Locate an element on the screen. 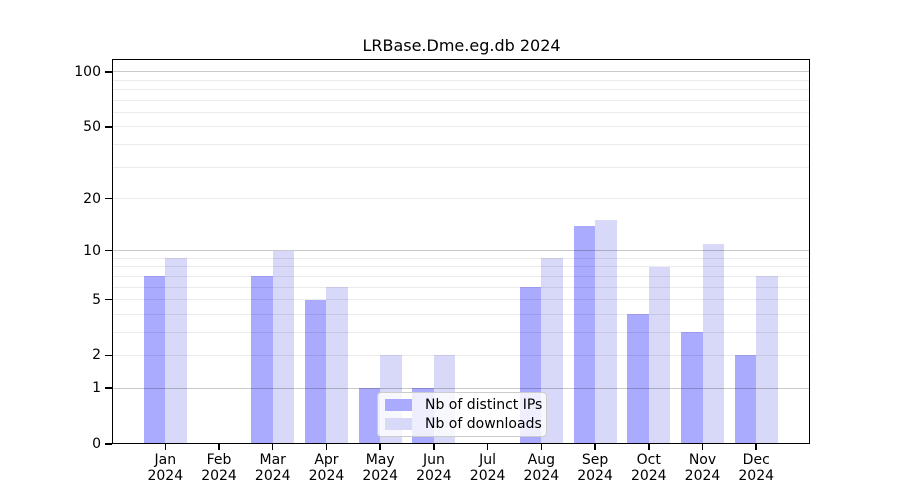 This screenshot has height=500, width=900. bar-distinct-ips-jan is located at coordinates (154, 360).